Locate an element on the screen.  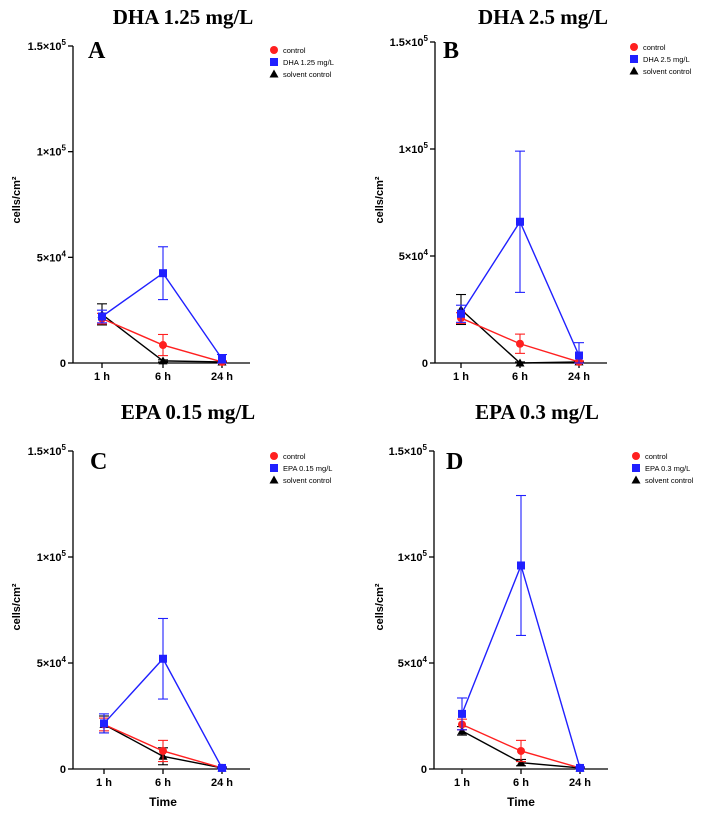
series-triangle is located at coordinates (520, 330).